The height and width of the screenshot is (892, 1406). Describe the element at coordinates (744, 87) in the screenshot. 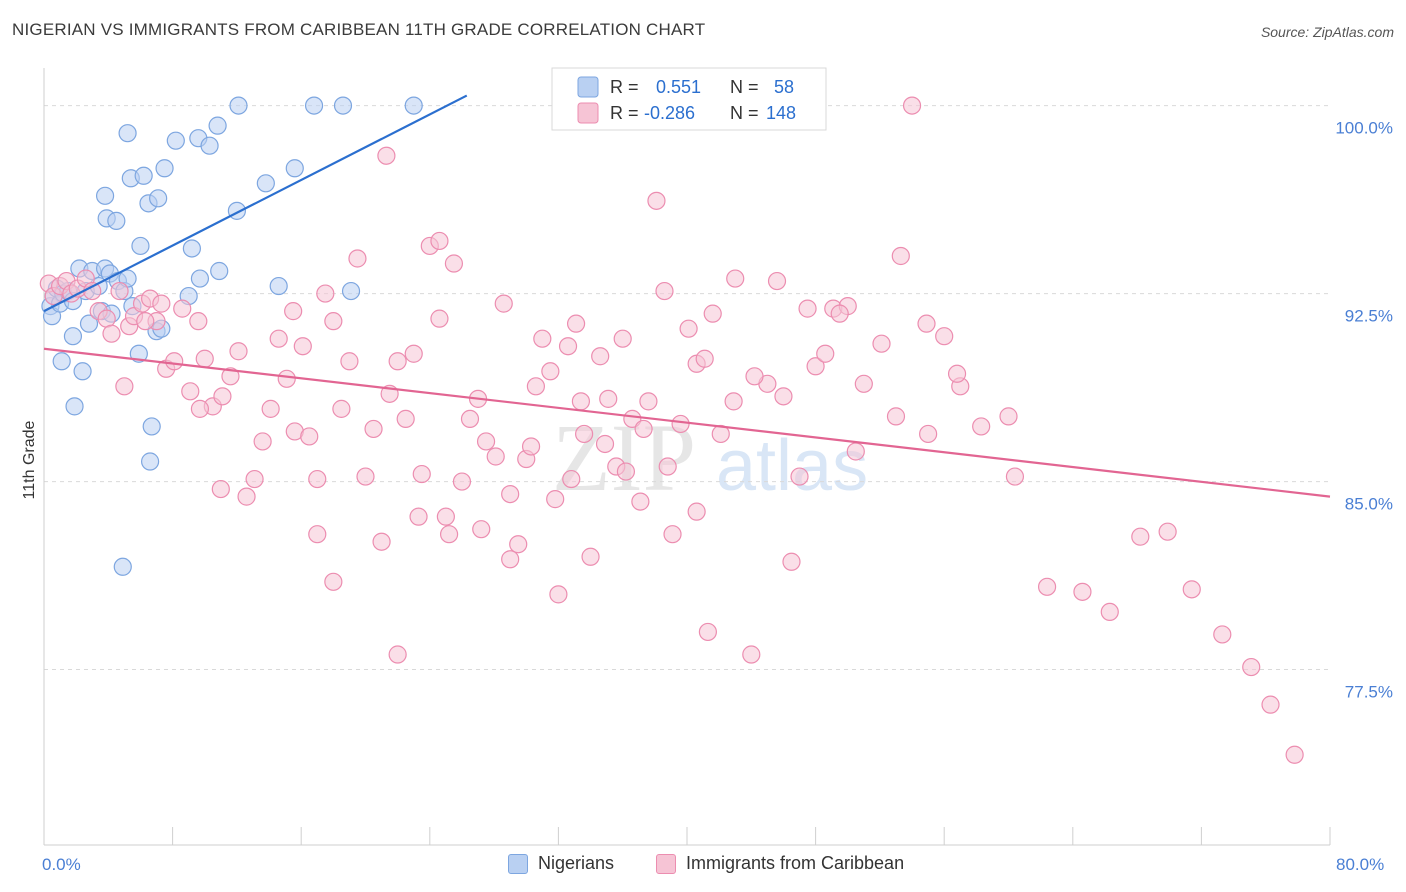

I see `legend-n-label-1: N =` at that location.